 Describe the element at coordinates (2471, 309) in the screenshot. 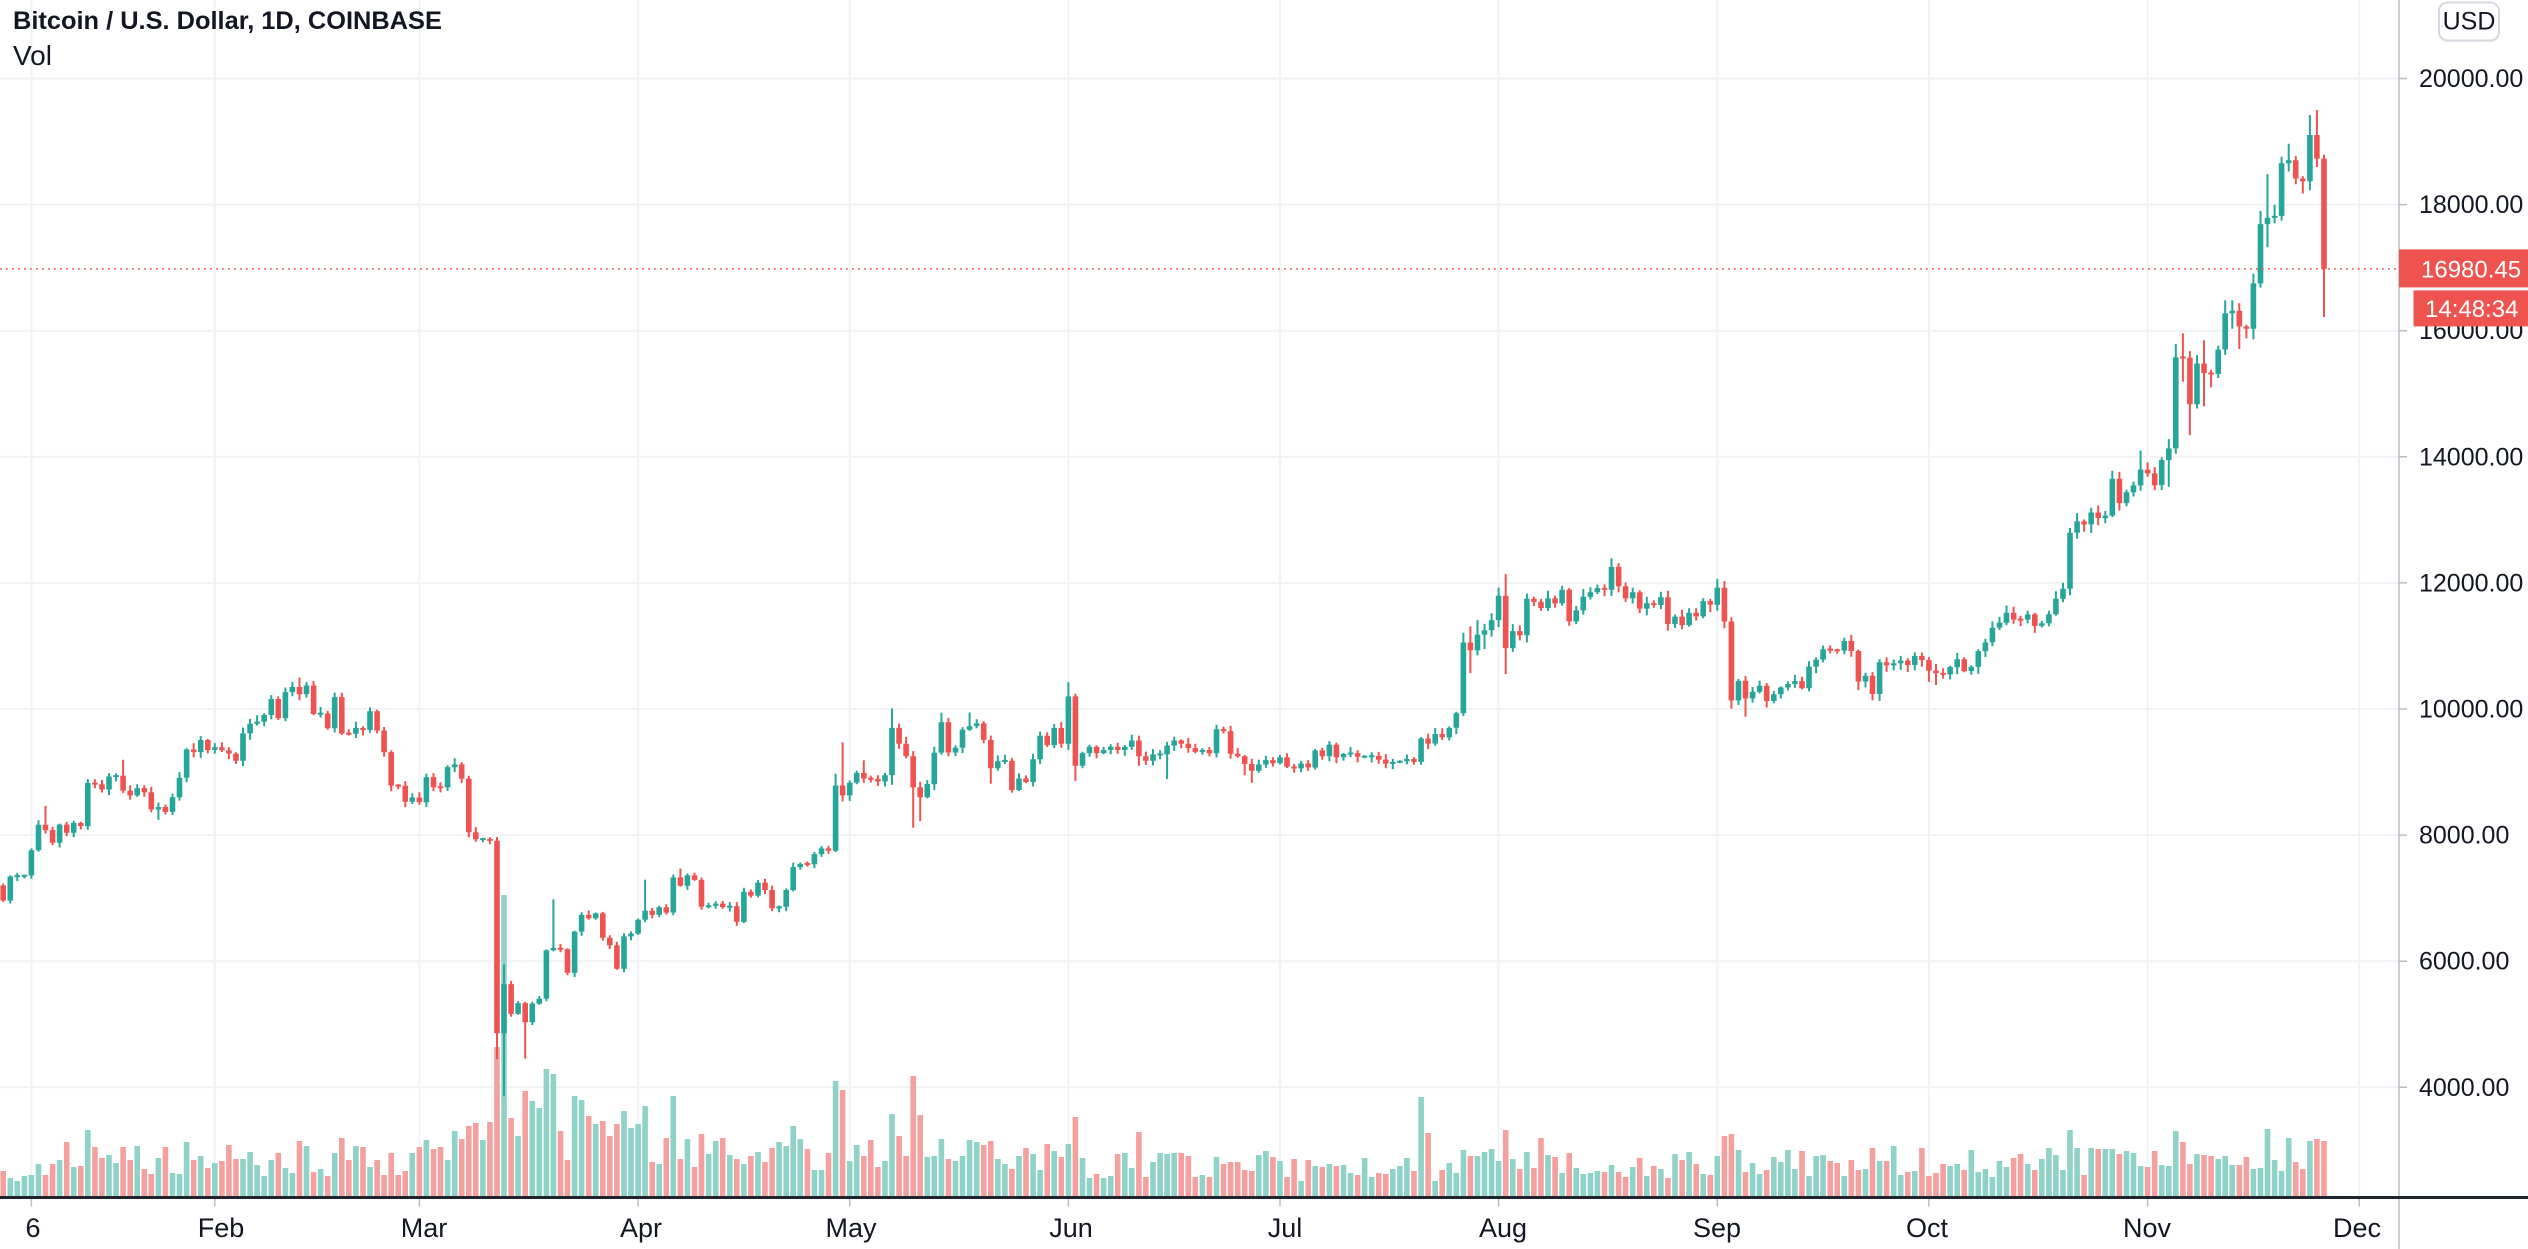

I see `svg-text: 14:48:34` at that location.